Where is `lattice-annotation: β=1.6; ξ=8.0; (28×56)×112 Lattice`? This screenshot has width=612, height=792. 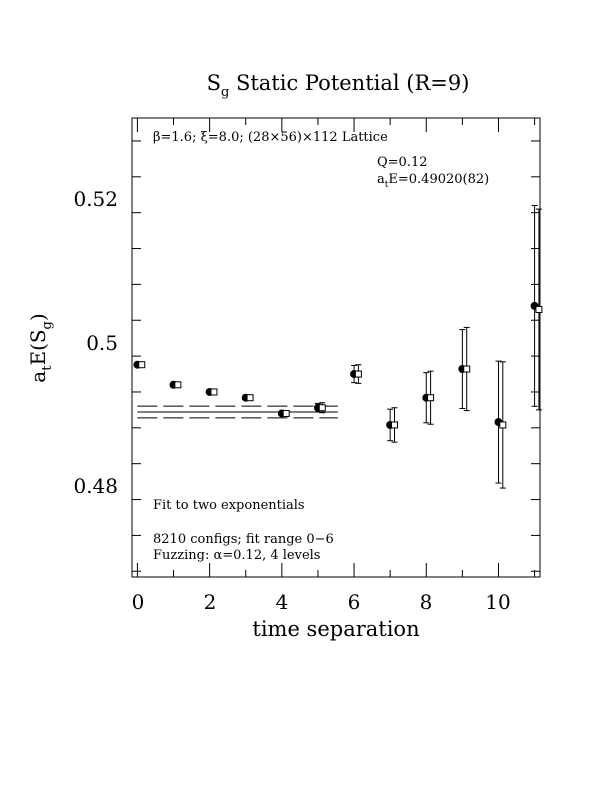
lattice-annotation: β=1.6; ξ=8.0; (28×56)×112 Lattice is located at coordinates (270, 137).